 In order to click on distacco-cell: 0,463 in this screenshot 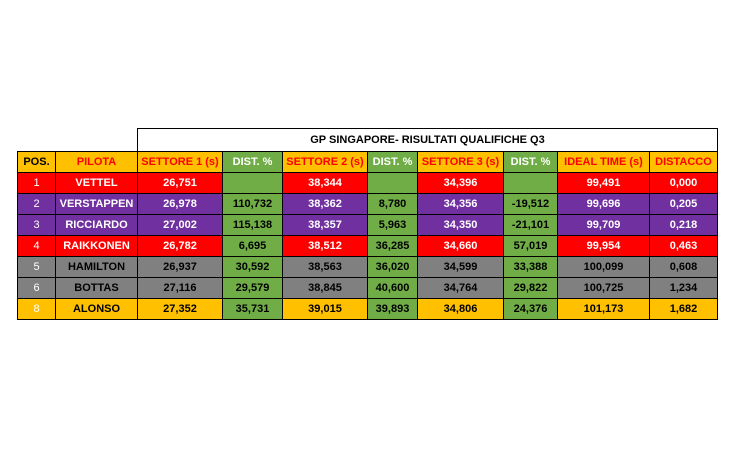, I will do `click(683, 246)`.